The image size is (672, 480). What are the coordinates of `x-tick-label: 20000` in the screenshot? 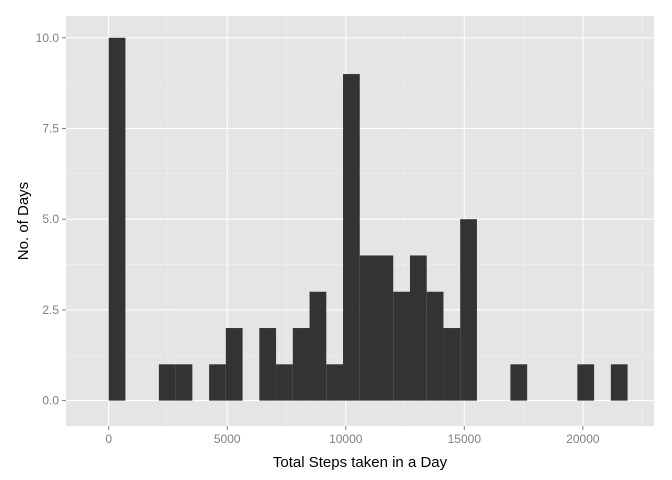 It's located at (583, 439).